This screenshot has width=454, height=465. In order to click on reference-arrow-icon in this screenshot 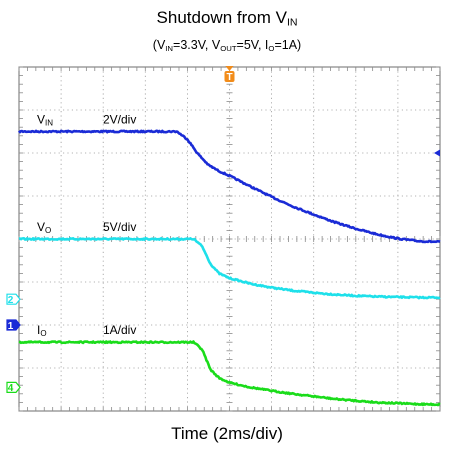, I will do `click(437, 153)`.